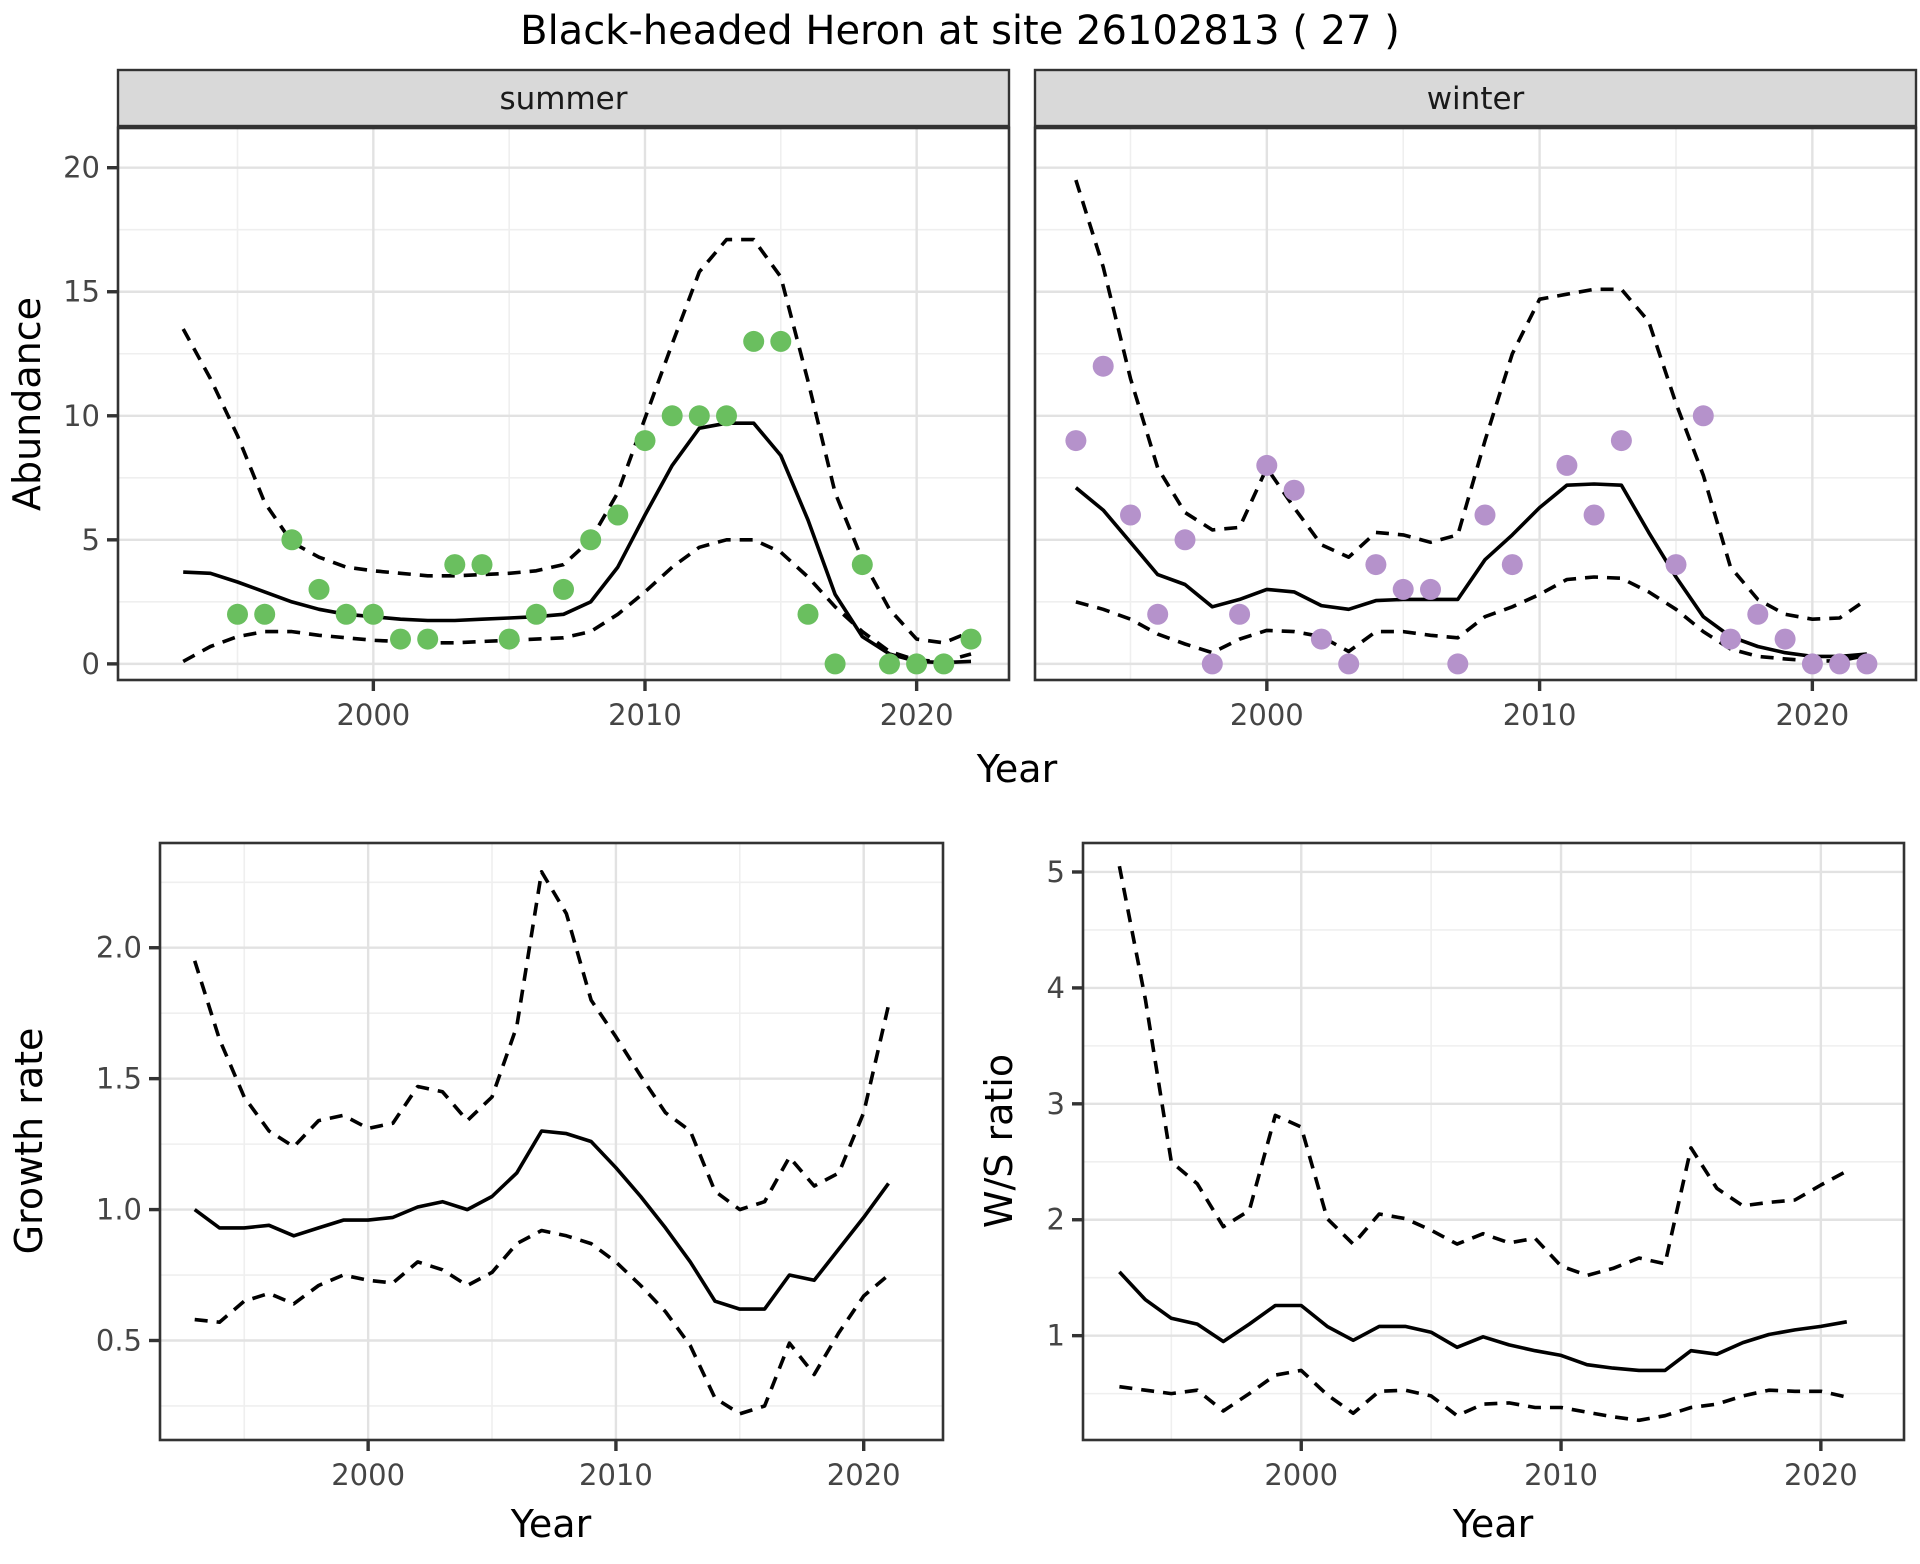  Describe the element at coordinates (999, 1141) in the screenshot. I see `y-axis-title-ws-ratio: W/S ratio` at that location.